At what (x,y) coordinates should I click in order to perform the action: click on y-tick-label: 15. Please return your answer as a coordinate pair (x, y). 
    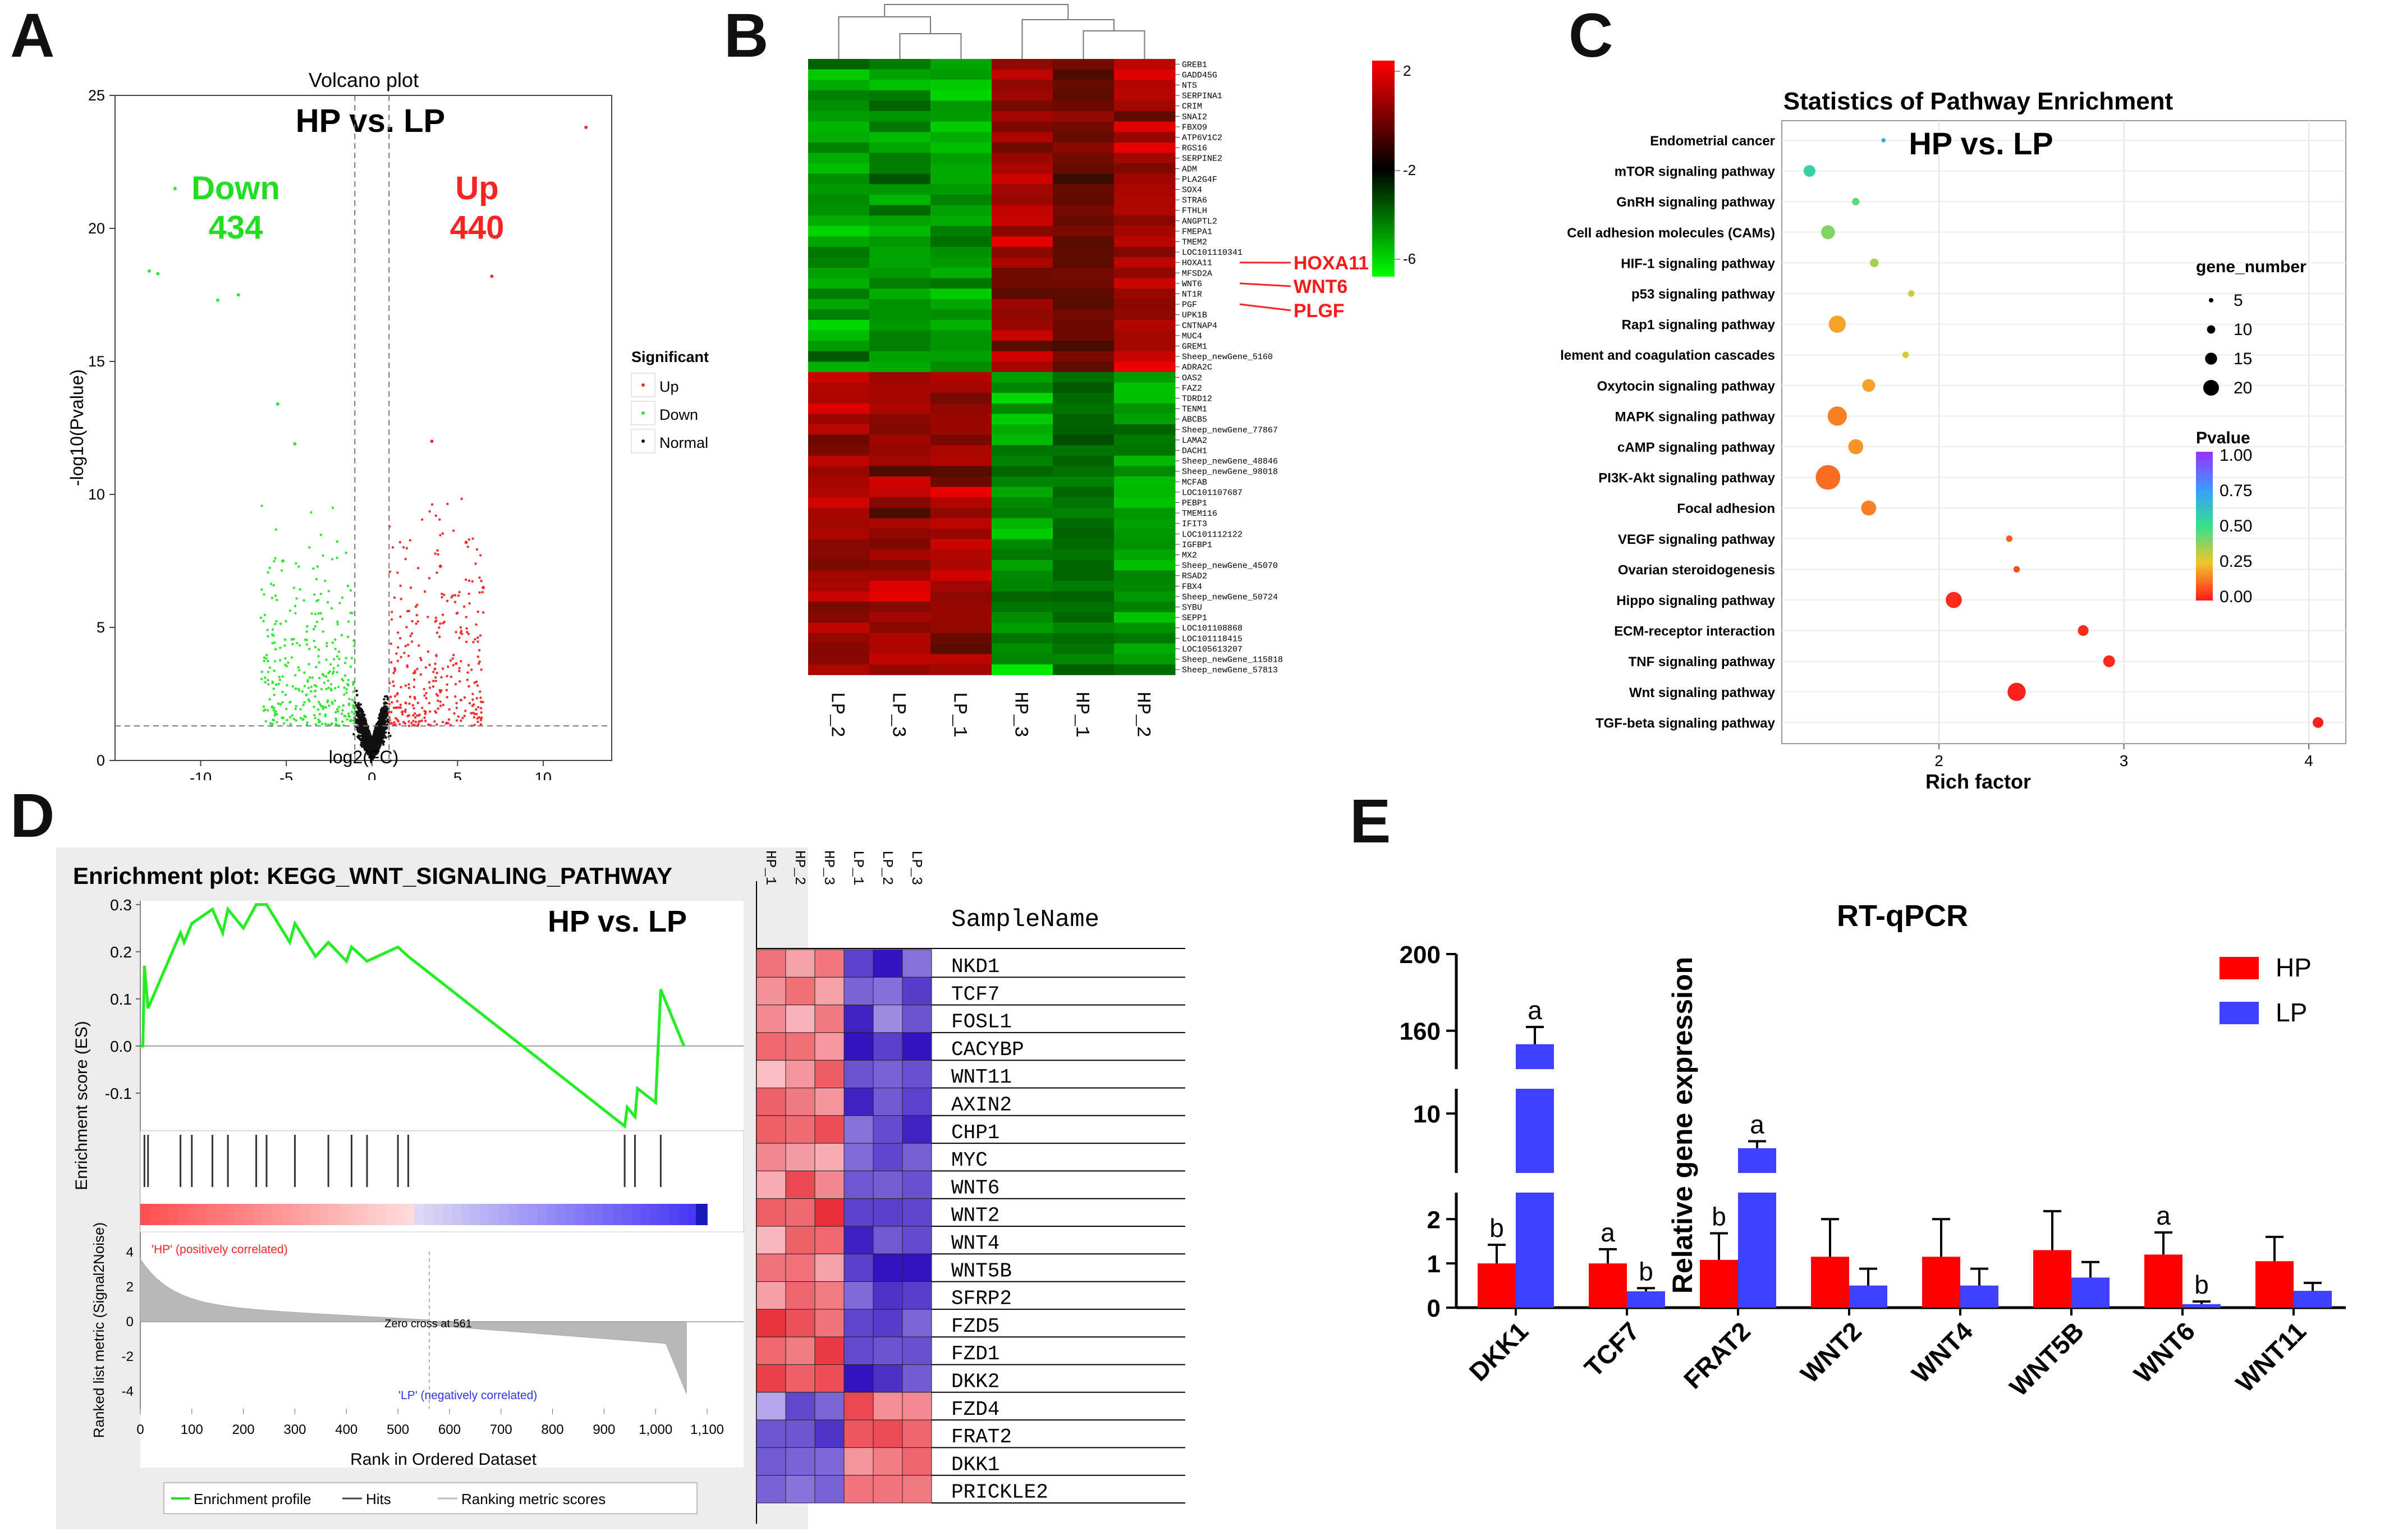
    Looking at the image, I should click on (96, 361).